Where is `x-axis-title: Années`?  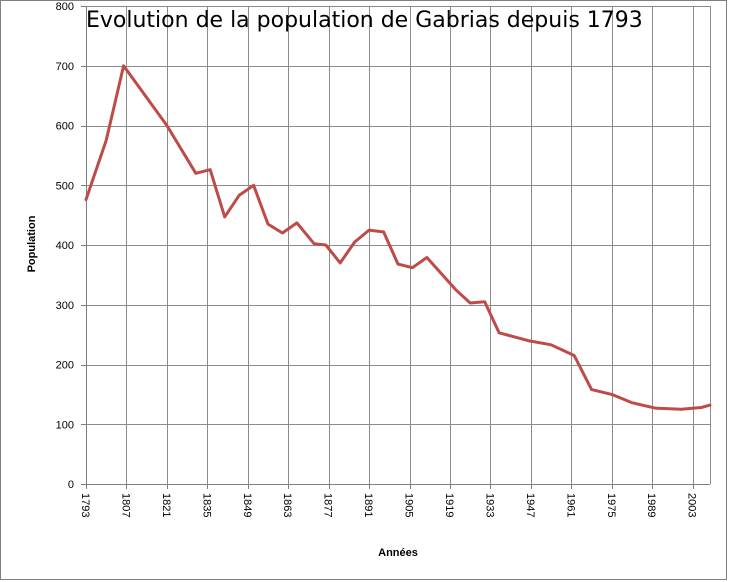 x-axis-title: Années is located at coordinates (398, 553).